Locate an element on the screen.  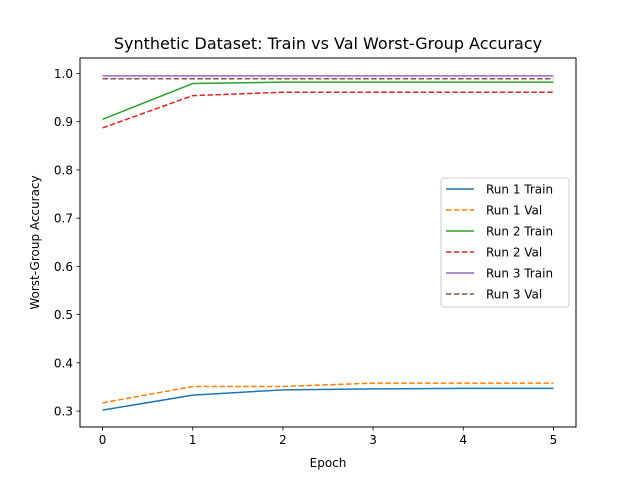
y-tick-label: 0.4 is located at coordinates (63, 363).